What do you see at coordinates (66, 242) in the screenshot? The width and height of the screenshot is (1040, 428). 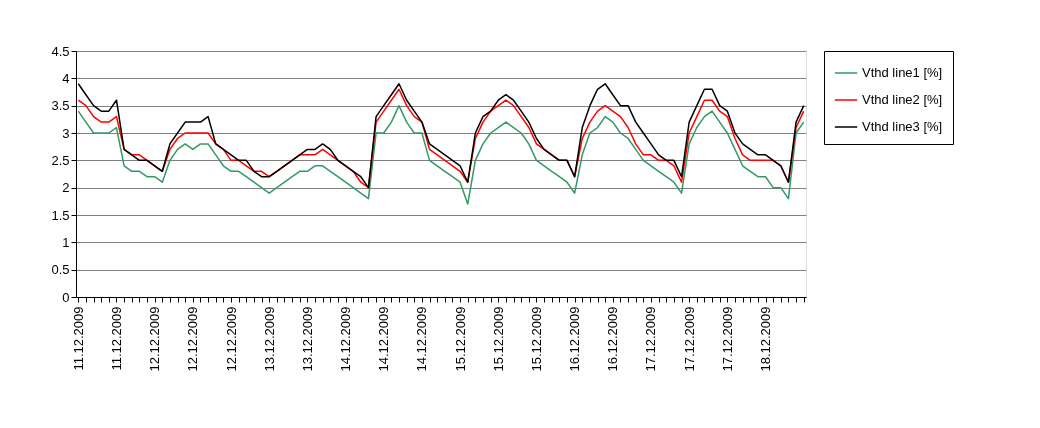 I see `y-tick-label: 1` at bounding box center [66, 242].